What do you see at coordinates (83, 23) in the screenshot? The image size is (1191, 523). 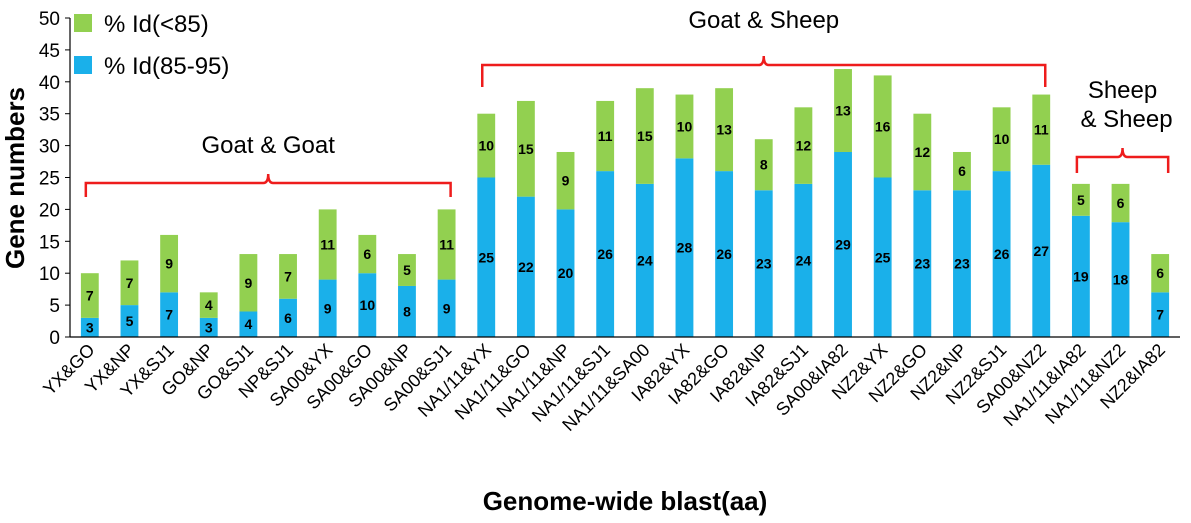 I see `legend-swatch-id-lt85` at bounding box center [83, 23].